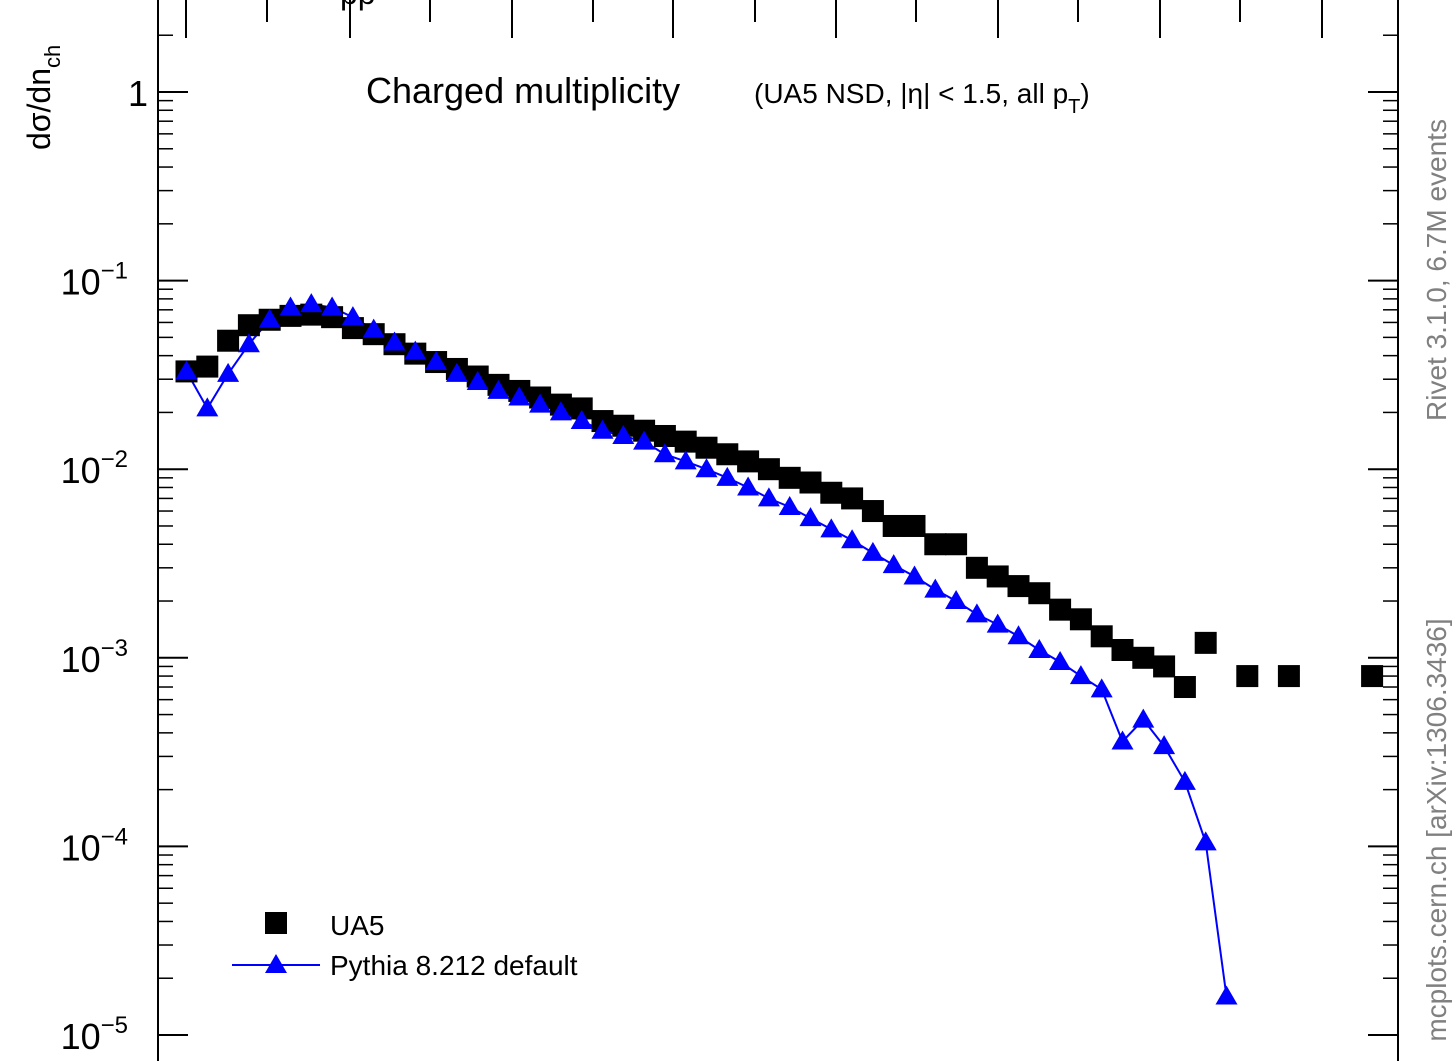 This screenshot has width=1456, height=1061. I want to click on mcplots-label: mcplots.cern.ch [arXiv:1306.3436], so click(1436, 829).